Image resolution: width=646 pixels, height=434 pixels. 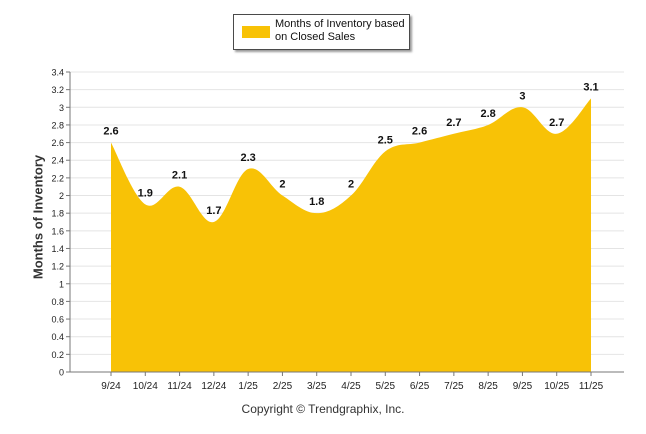 What do you see at coordinates (57, 214) in the screenshot?
I see `y-tick-label: 1.8` at bounding box center [57, 214].